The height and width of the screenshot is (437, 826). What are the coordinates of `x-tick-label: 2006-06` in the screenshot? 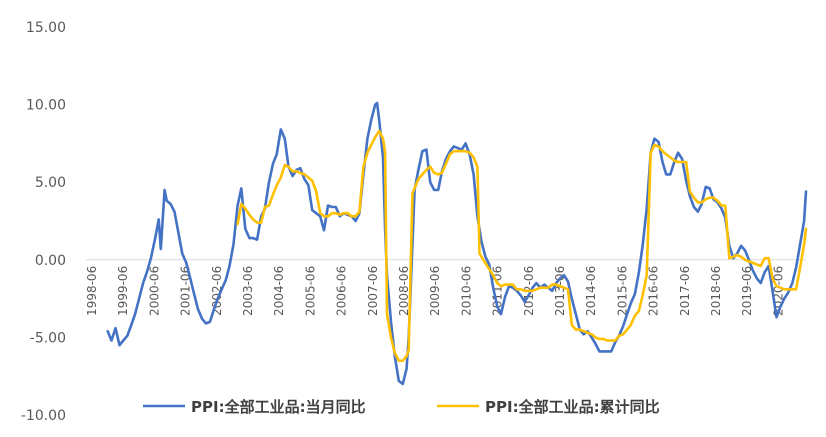 It's located at (342, 291).